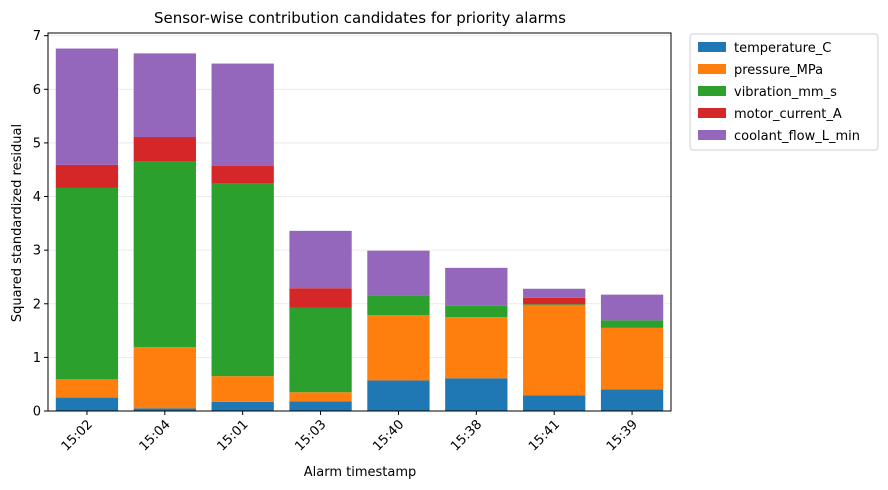  Describe the element at coordinates (712, 91) in the screenshot. I see `legend-swatch-vibration_mm_s` at that location.